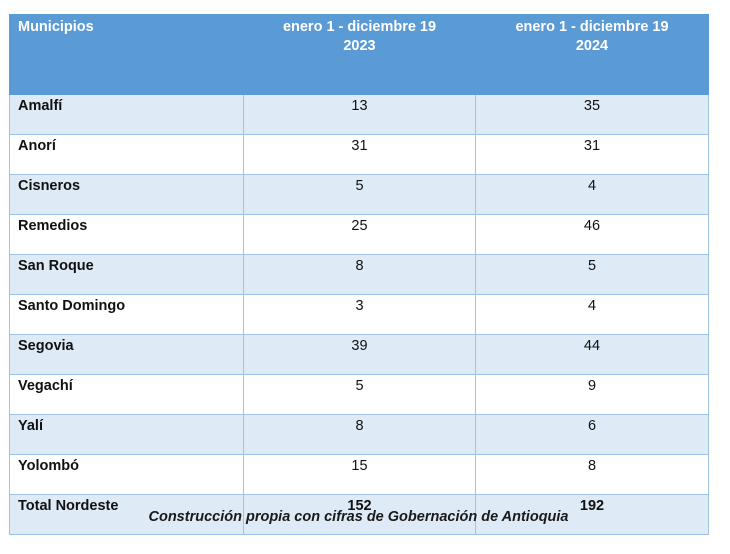  Describe the element at coordinates (126, 394) in the screenshot. I see `municipio-name: Vegachí` at that location.